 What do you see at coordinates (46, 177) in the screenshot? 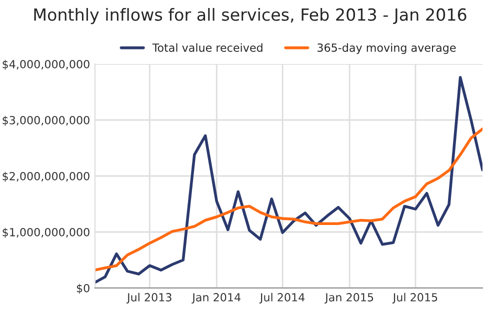
I see `y-tick-label: $2,000,000,000` at bounding box center [46, 177].